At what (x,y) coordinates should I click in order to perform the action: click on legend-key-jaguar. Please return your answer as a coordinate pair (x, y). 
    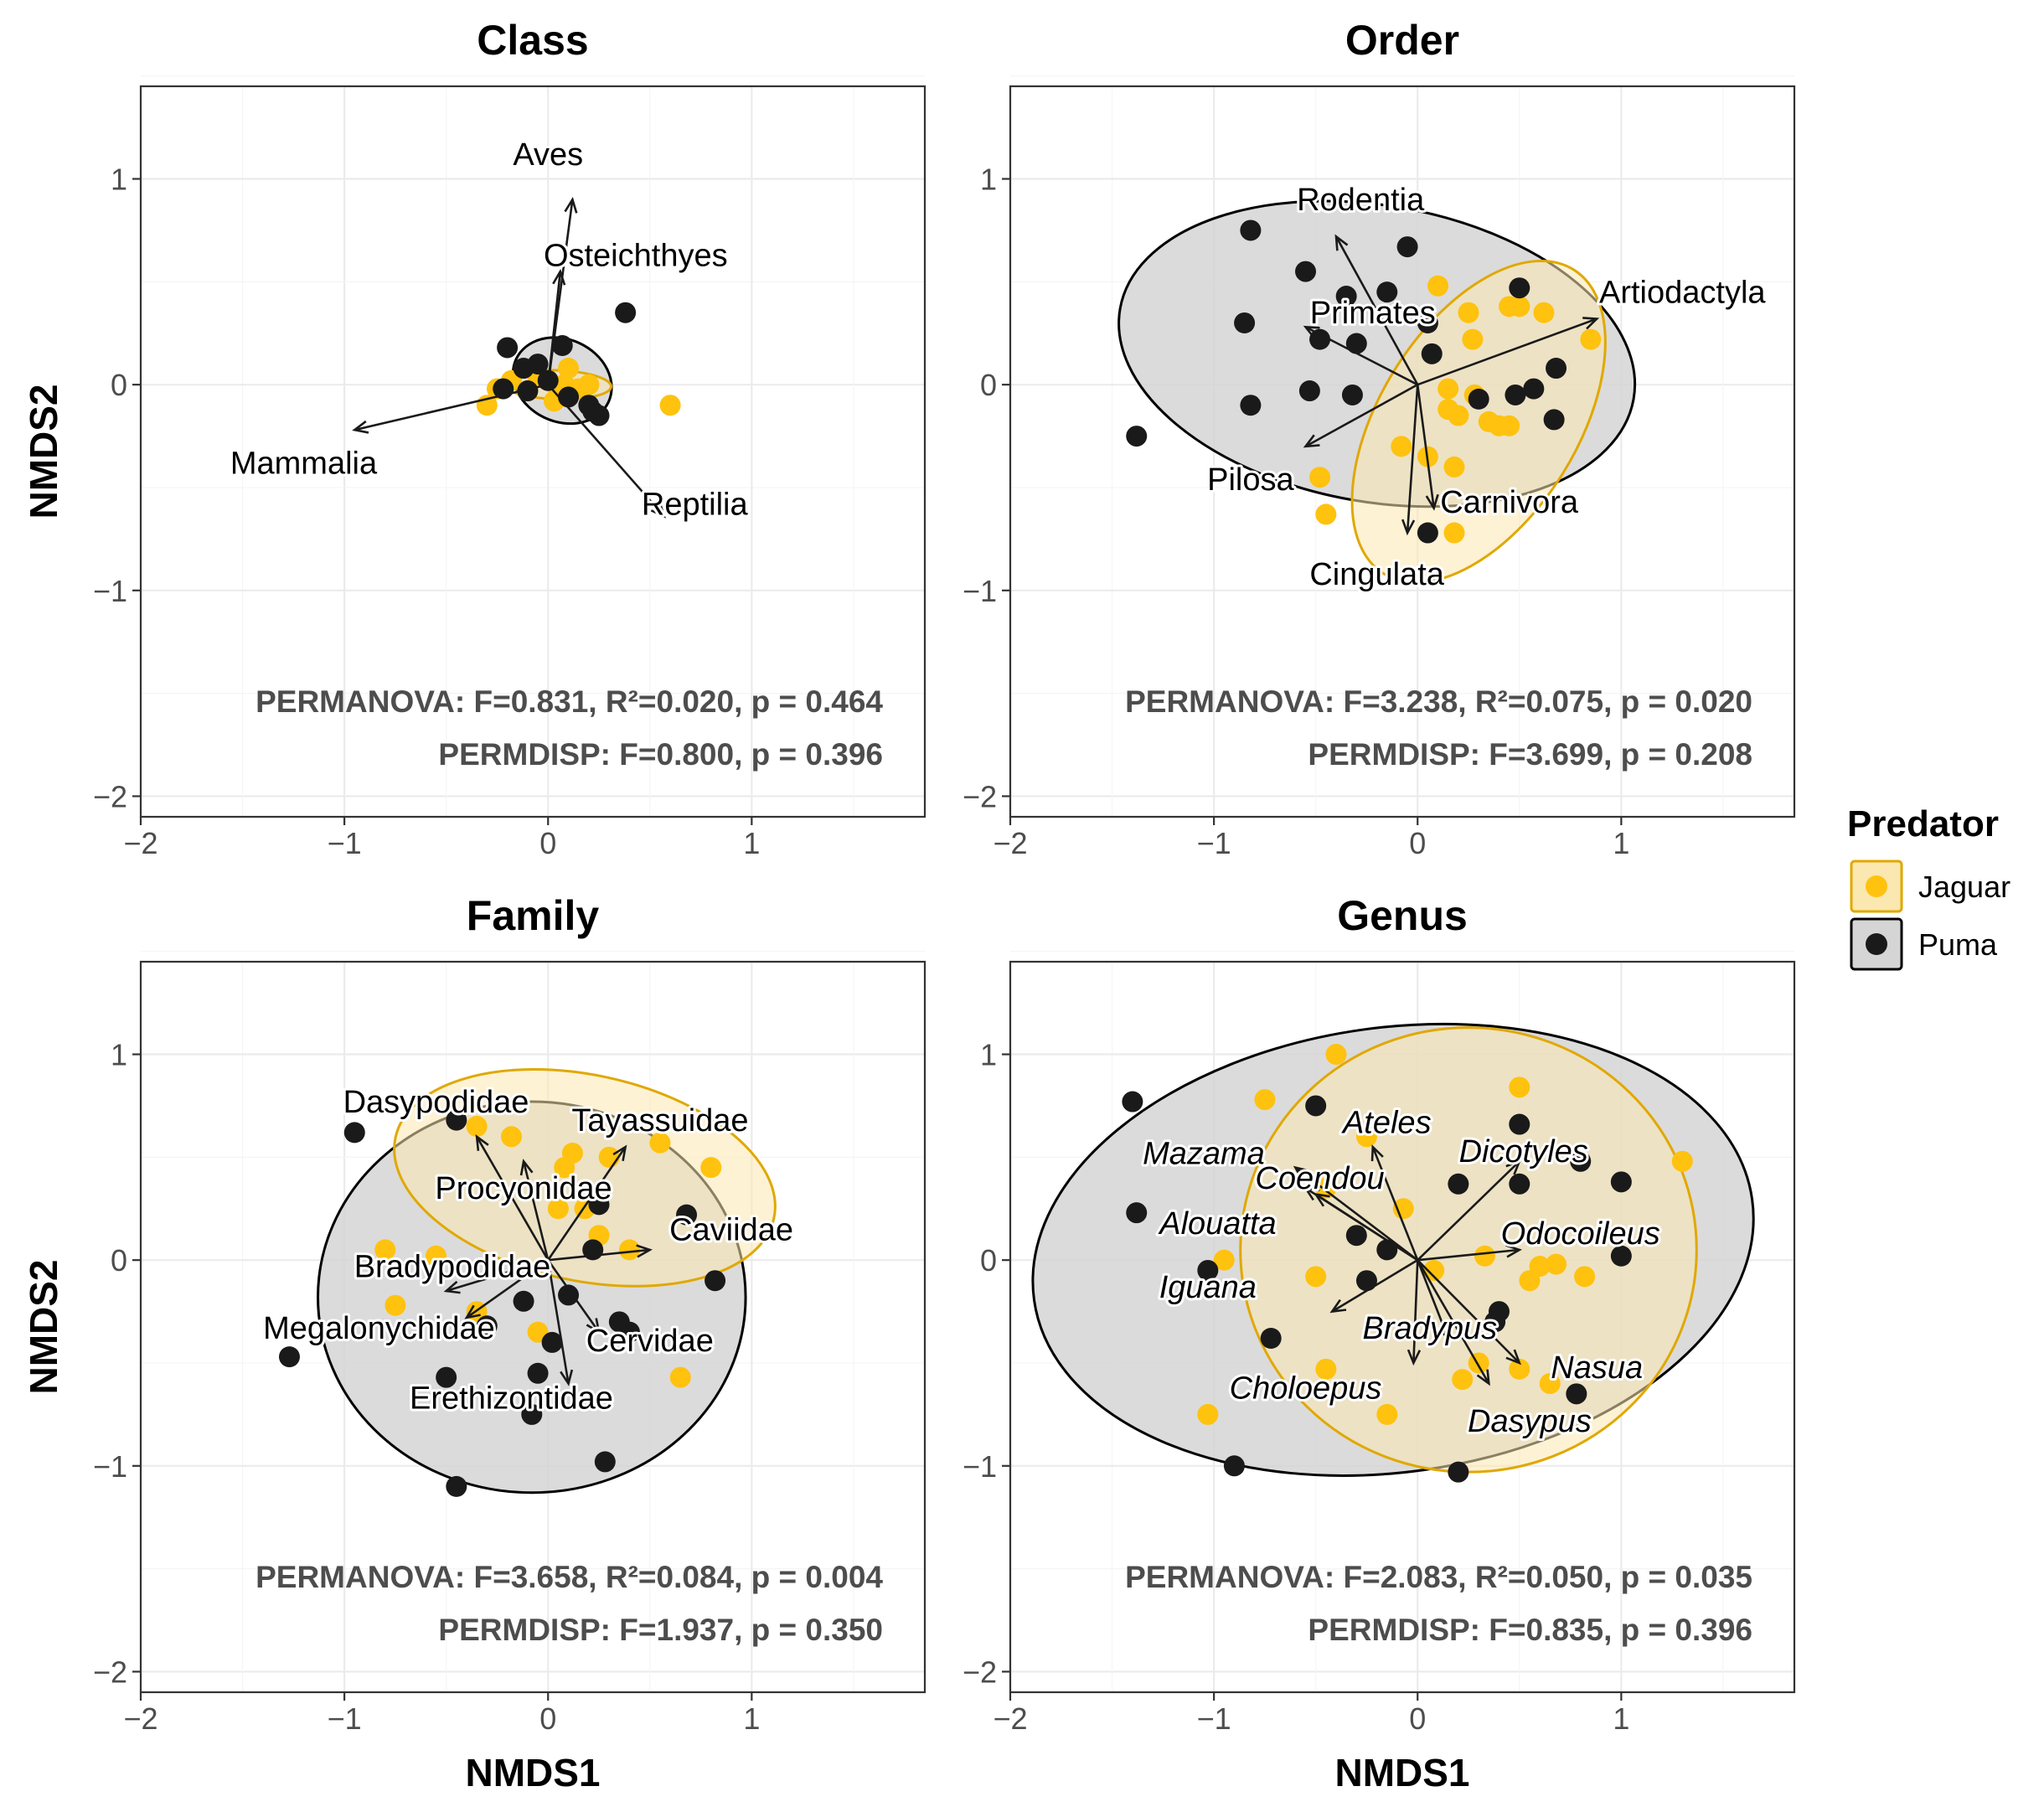
    Looking at the image, I should click on (1877, 886).